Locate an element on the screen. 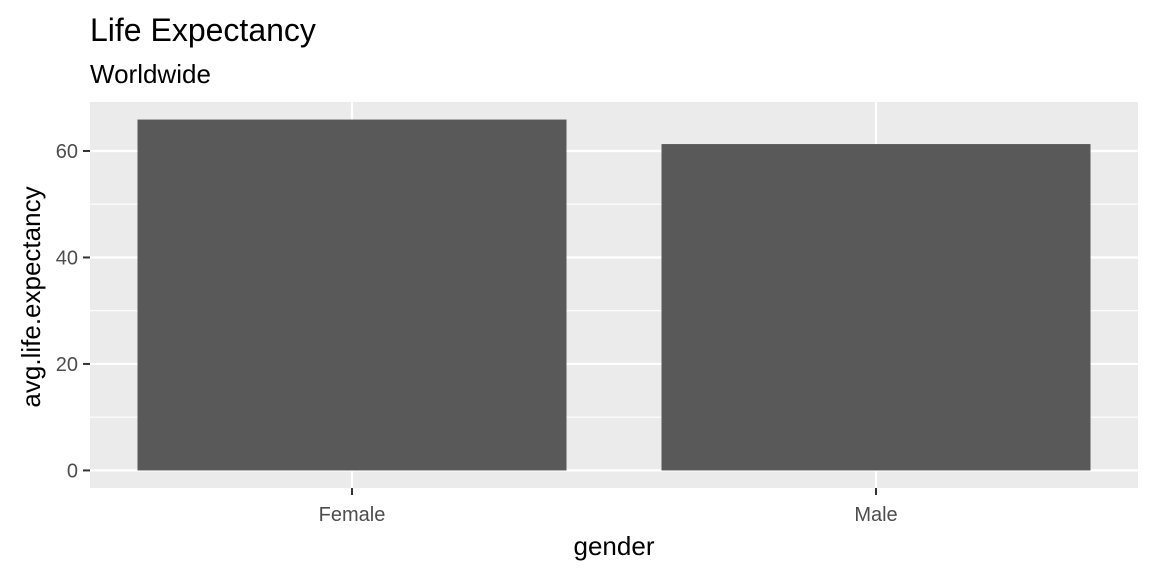  x-axis-title: gender is located at coordinates (614, 546).